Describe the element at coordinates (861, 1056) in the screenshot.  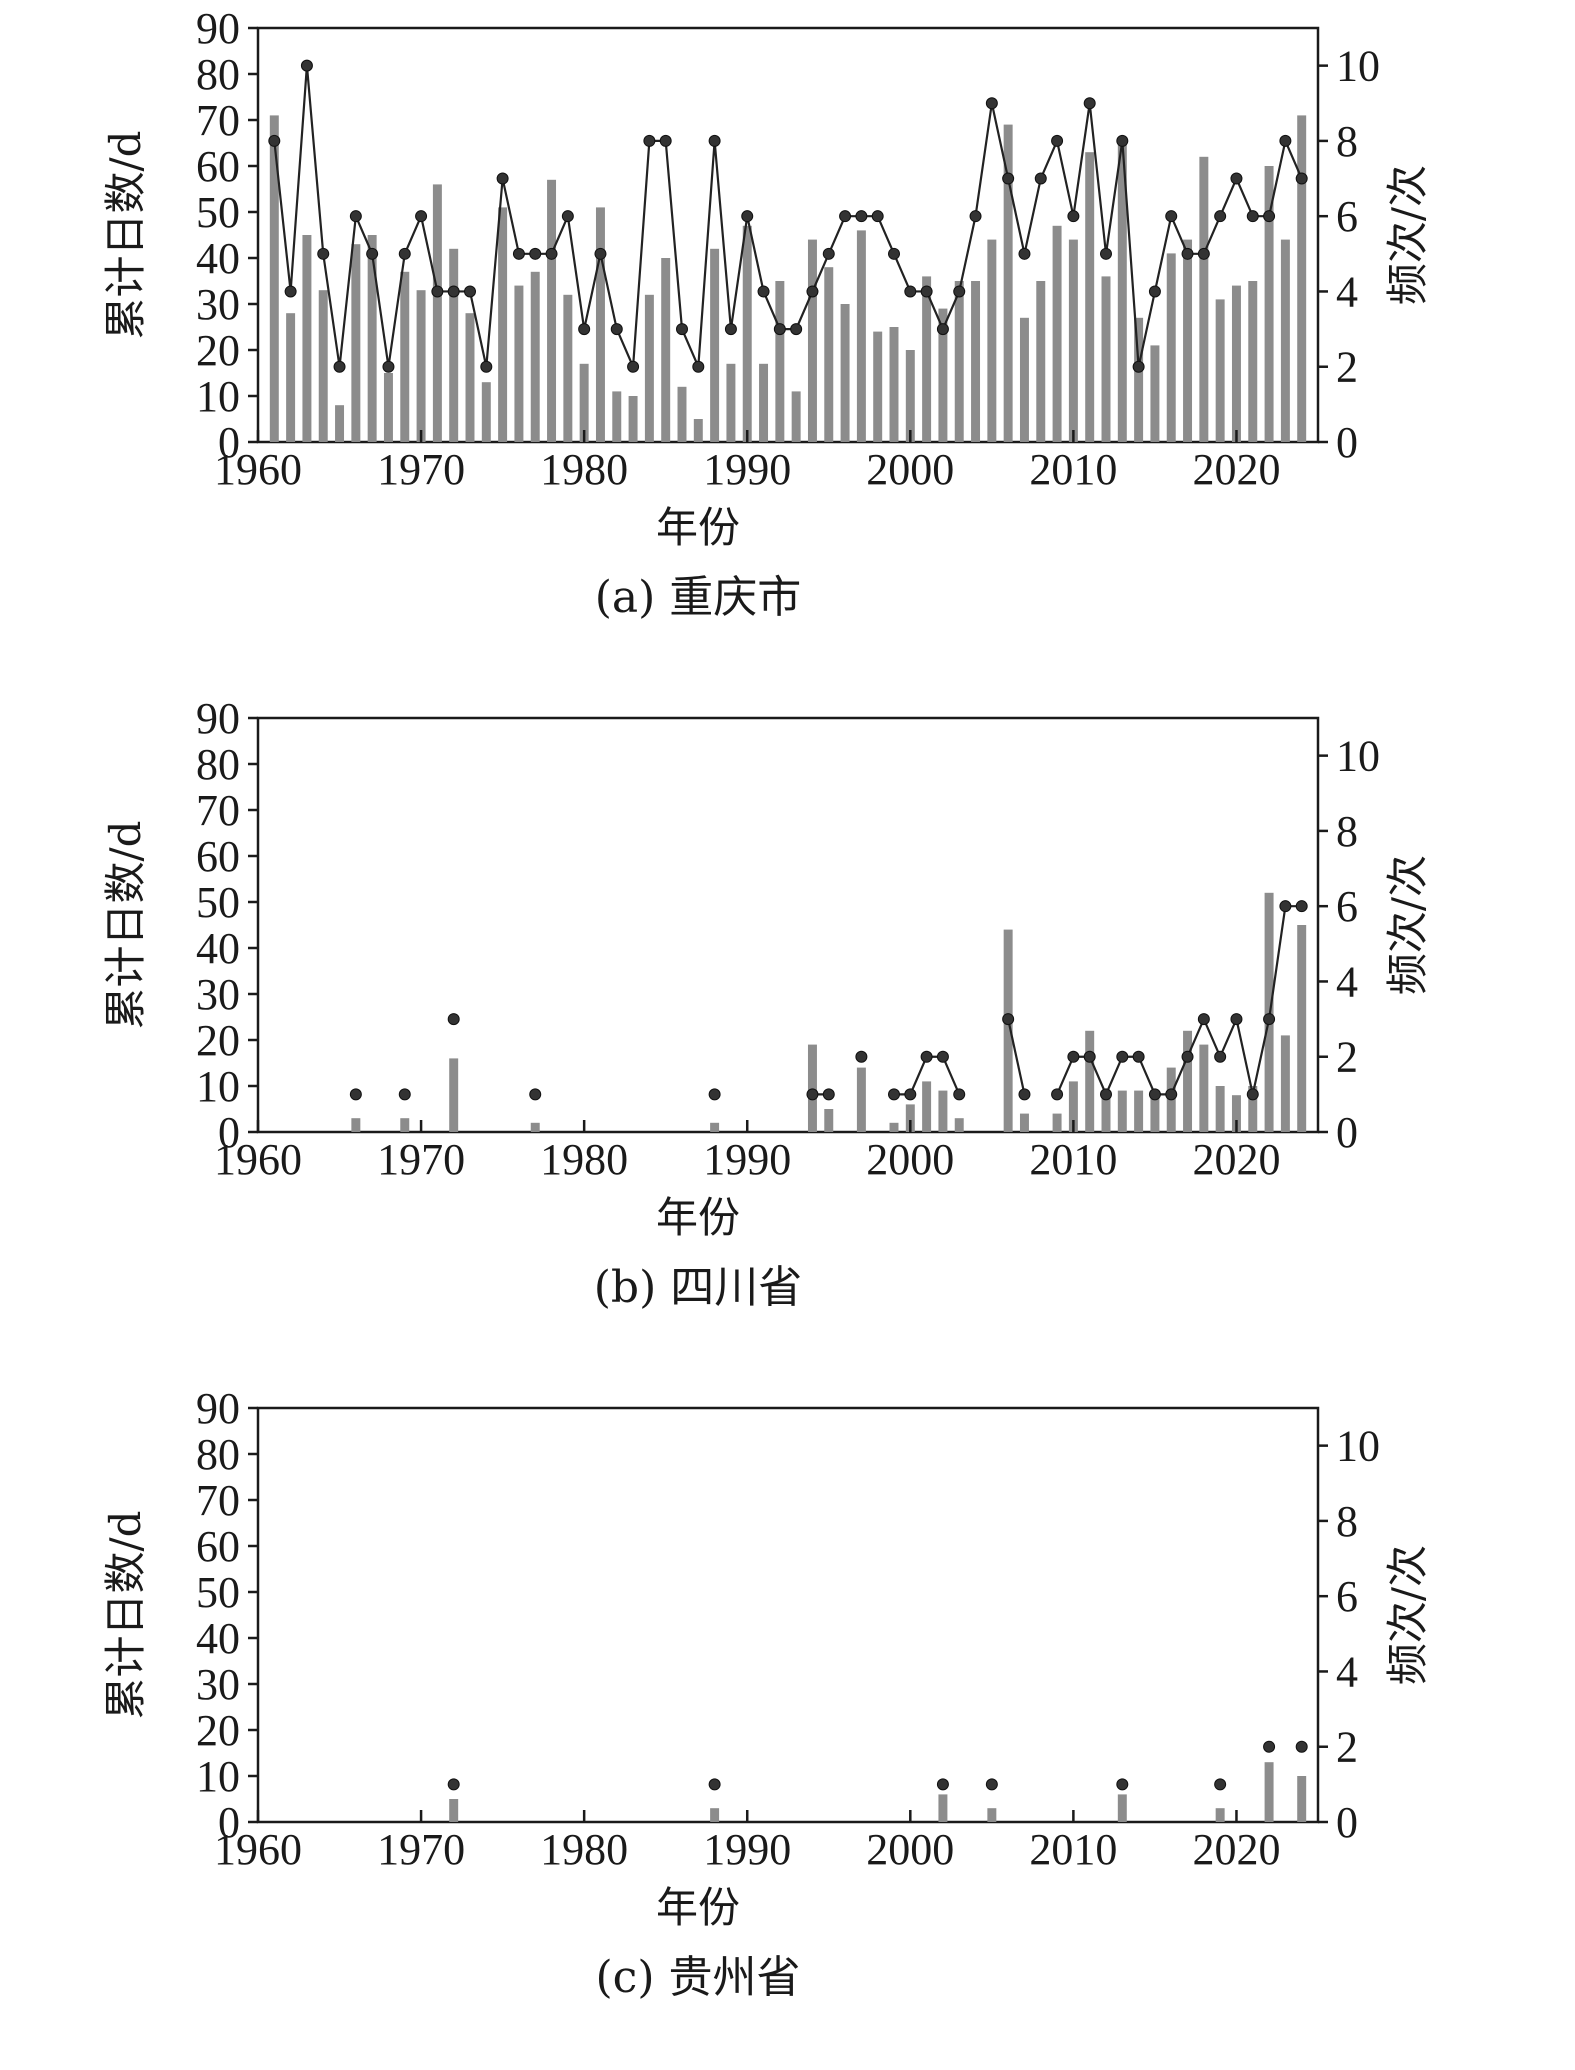
I see `frequency-point-1997` at that location.